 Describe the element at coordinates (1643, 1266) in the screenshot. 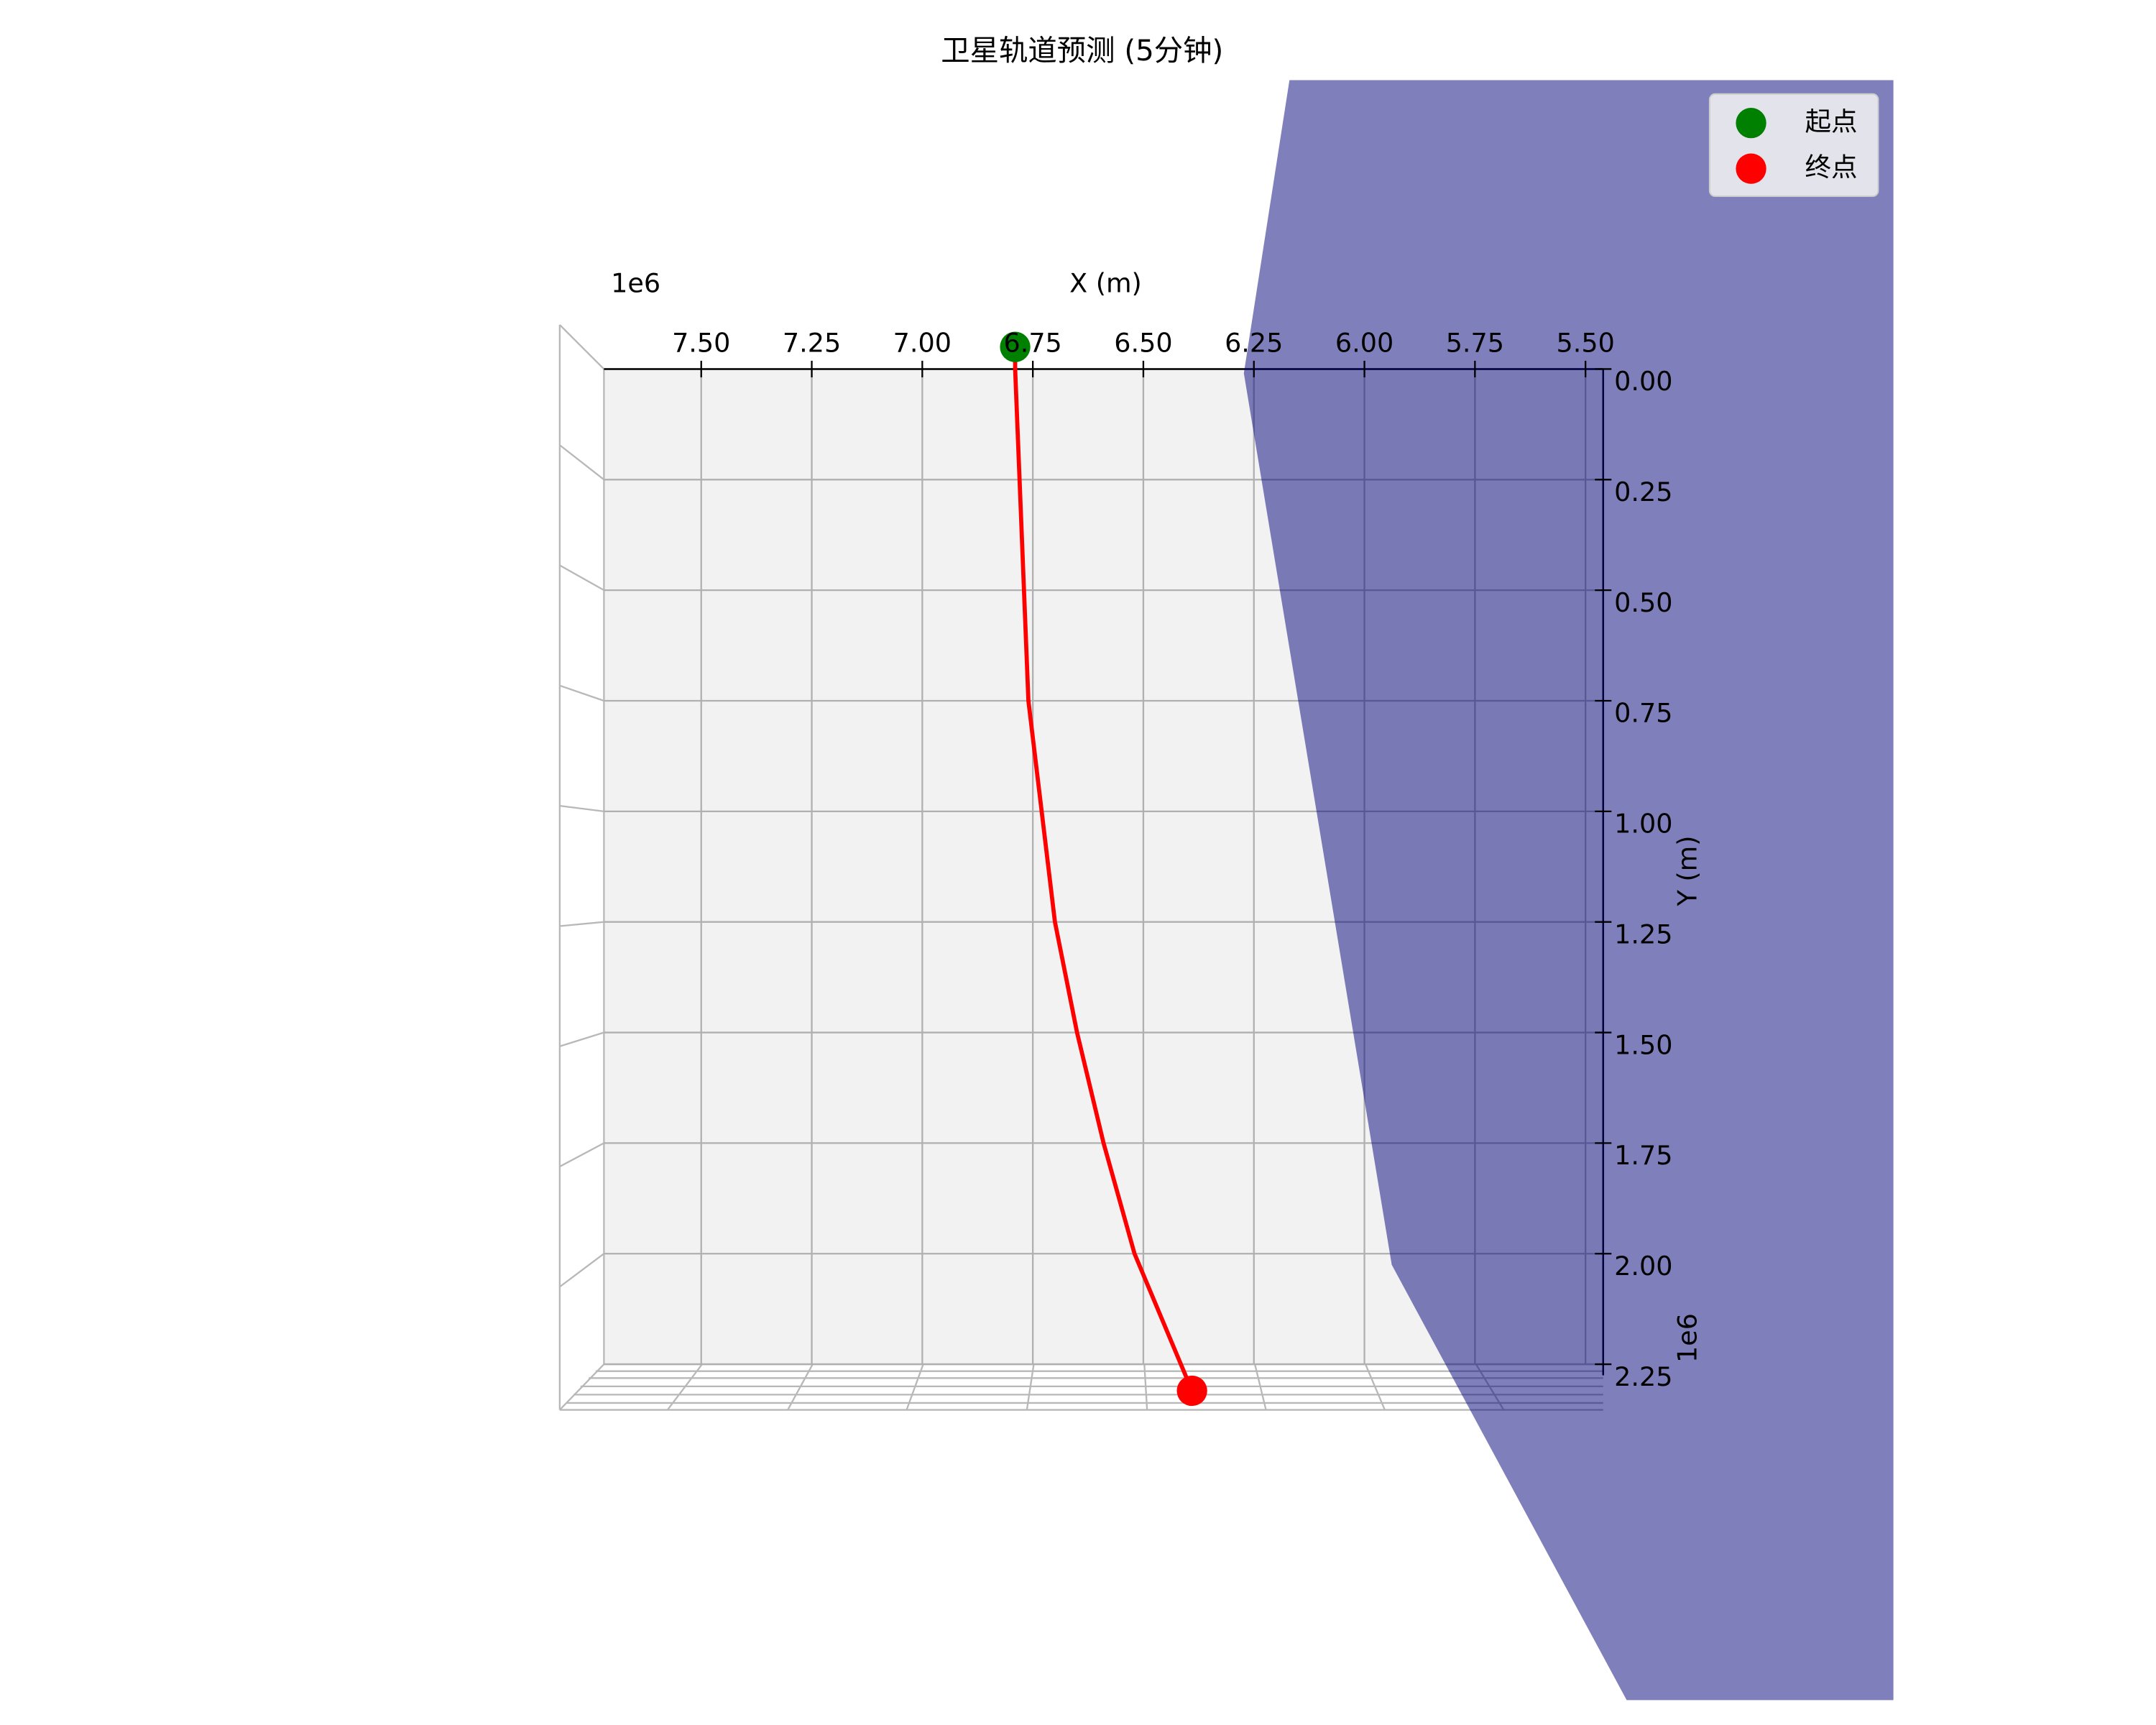

I see `y-tick-label: 2.00` at that location.